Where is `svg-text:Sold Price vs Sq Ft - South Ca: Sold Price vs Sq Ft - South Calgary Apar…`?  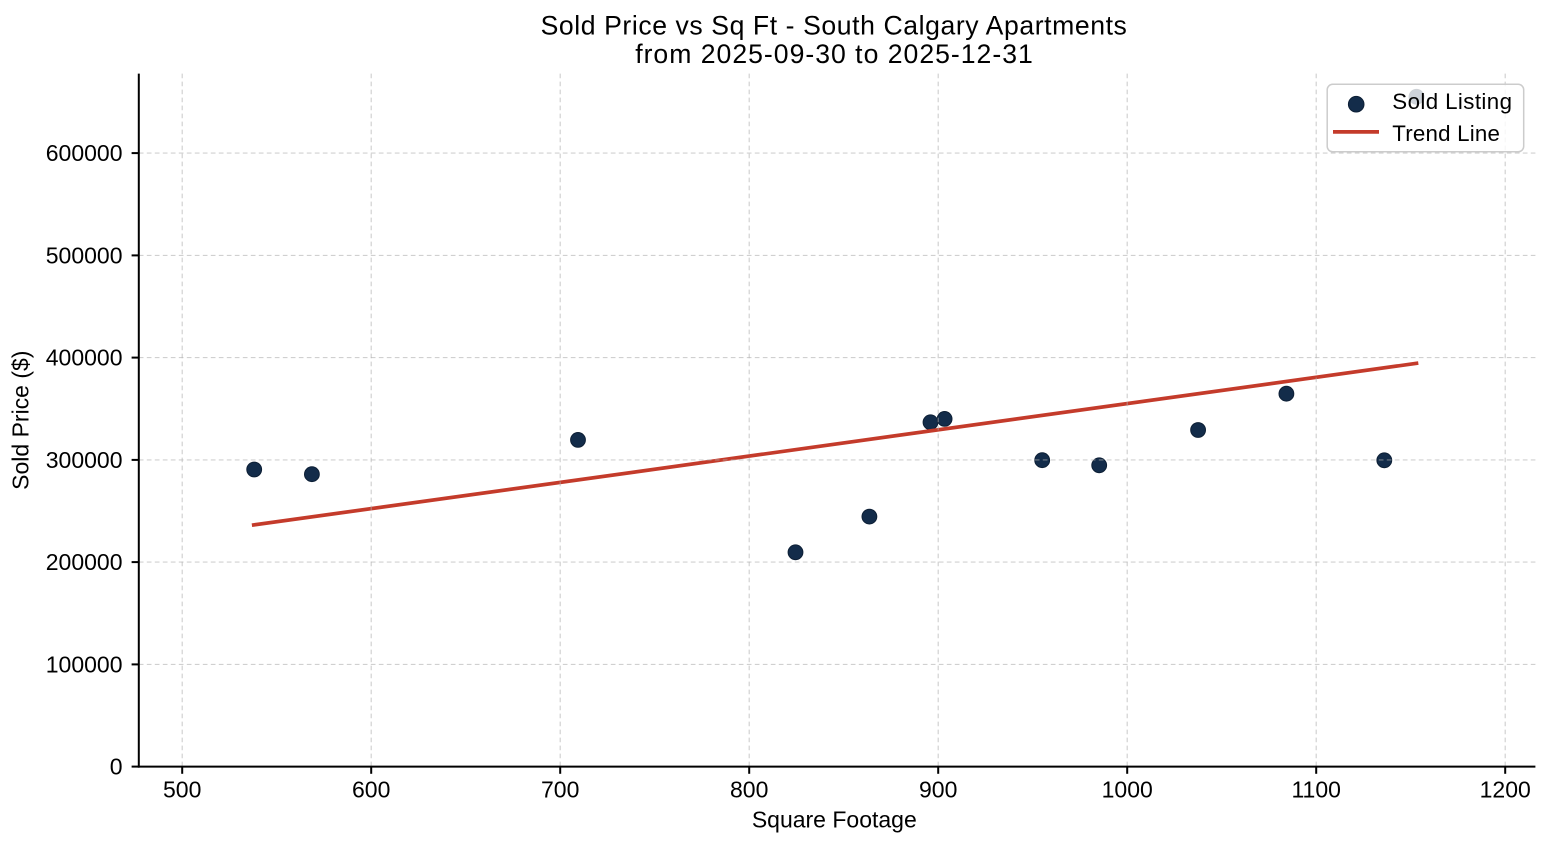
svg-text:Sold Price vs Sq Ft - South Ca: Sold Price vs Sq Ft - South Calgary Apar… is located at coordinates (834, 26).